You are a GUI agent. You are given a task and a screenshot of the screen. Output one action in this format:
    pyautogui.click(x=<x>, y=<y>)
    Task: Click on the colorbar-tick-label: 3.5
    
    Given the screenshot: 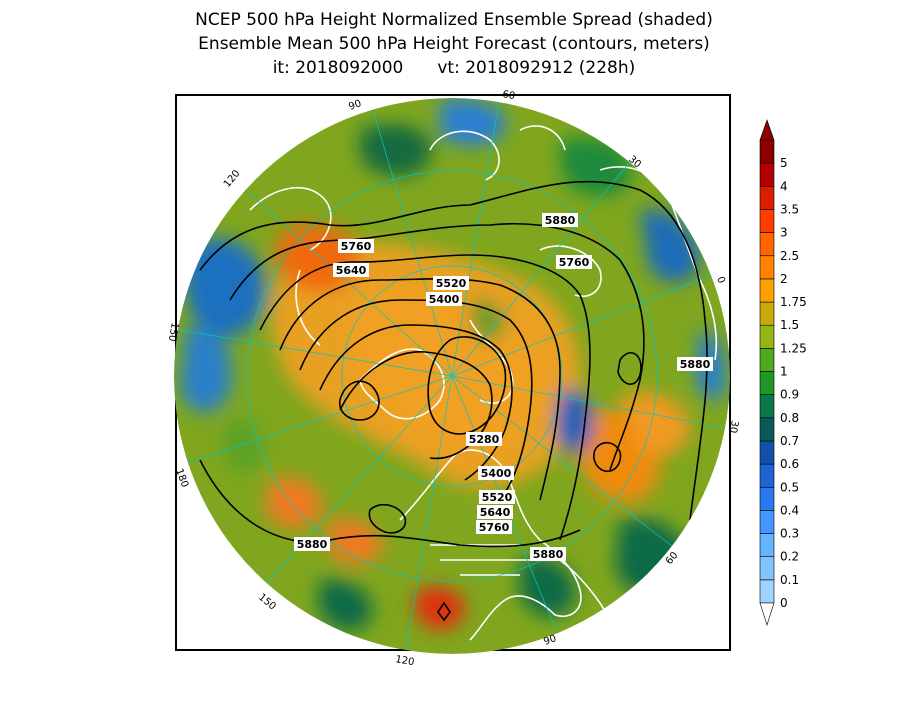 What is the action you would take?
    pyautogui.click(x=789, y=209)
    